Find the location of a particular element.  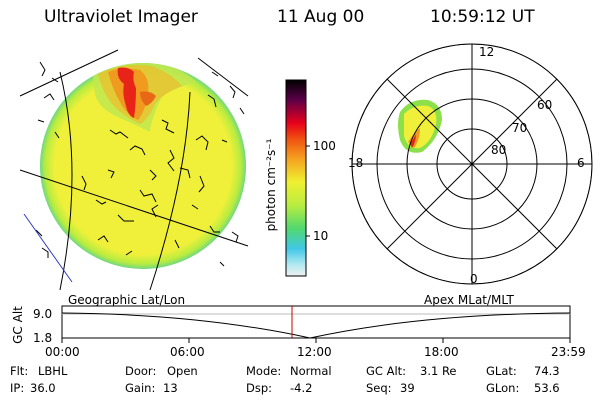

flt-value: LBHL is located at coordinates (53, 371).